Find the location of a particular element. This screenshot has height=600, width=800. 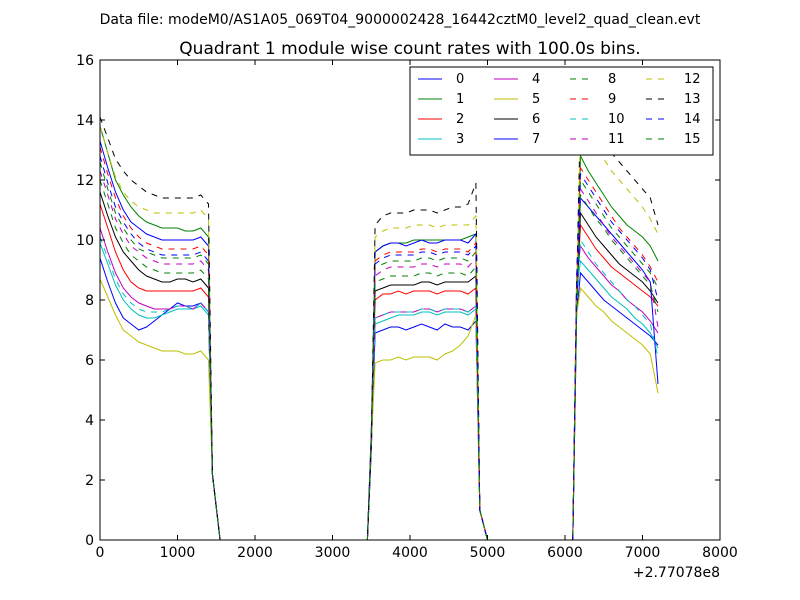

legend-label-13: 13 is located at coordinates (692, 99).